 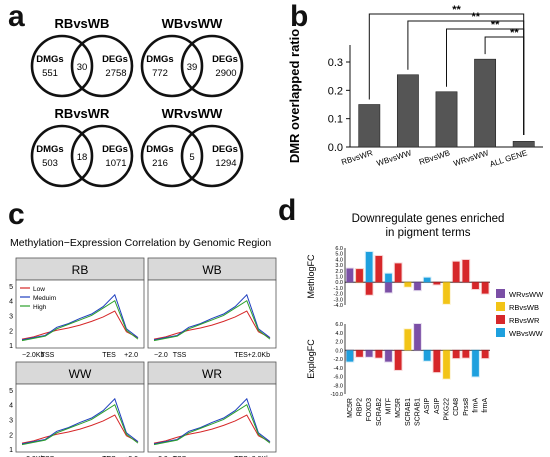 I want to click on gene-label: frmA, so click(x=476, y=405).